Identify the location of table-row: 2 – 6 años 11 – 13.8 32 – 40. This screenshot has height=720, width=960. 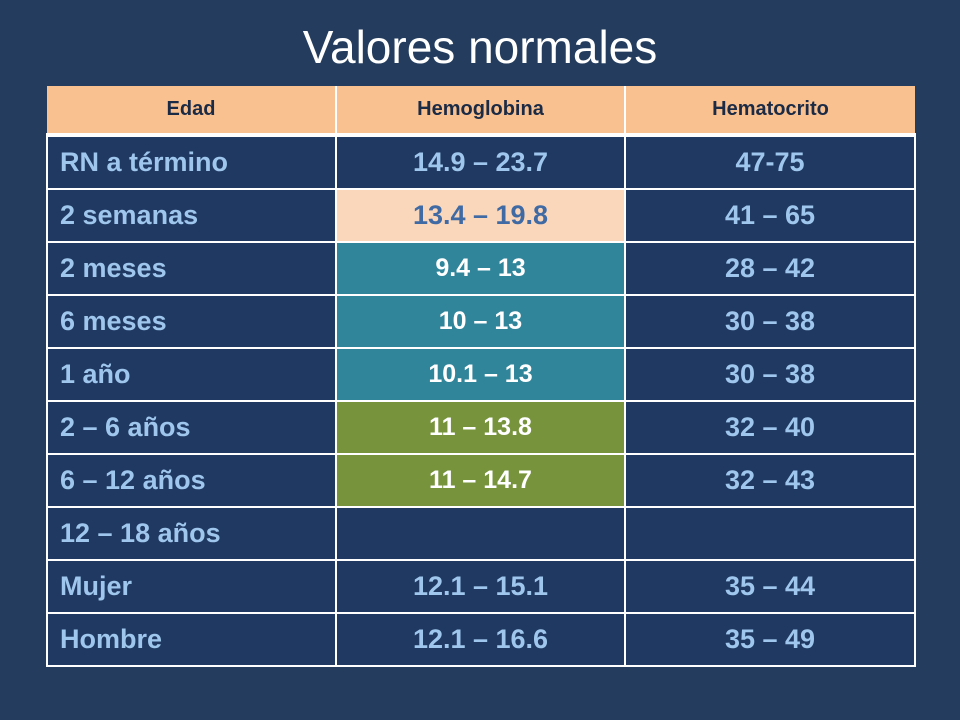
(481, 427).